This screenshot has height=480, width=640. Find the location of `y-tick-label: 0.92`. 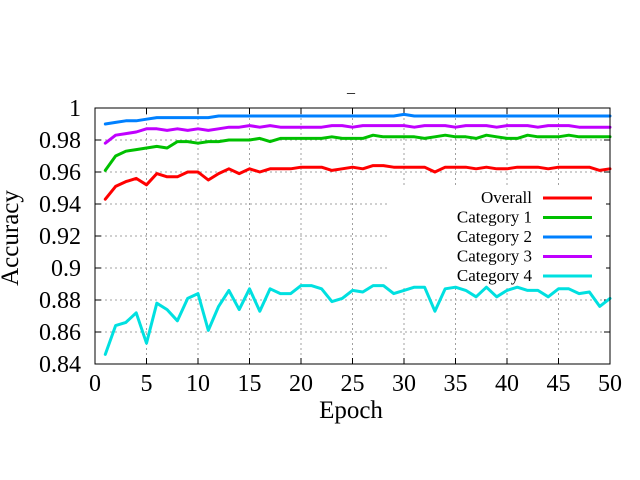

y-tick-label: 0.92 is located at coordinates (60, 237).